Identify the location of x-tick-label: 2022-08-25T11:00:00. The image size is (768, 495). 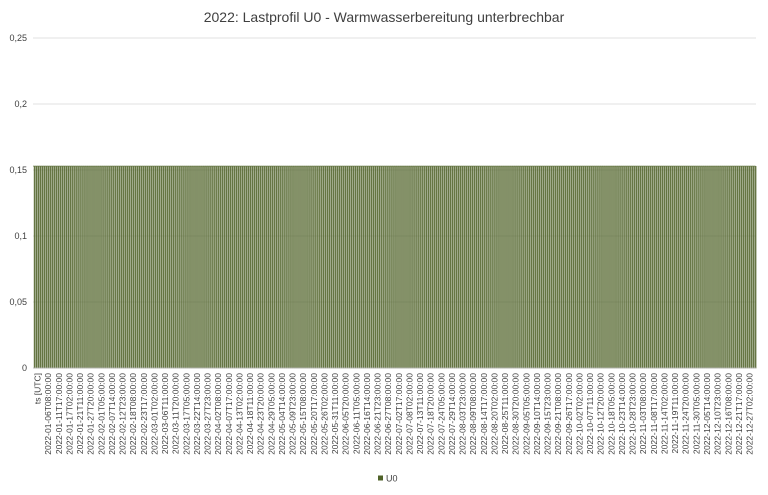
(505, 413).